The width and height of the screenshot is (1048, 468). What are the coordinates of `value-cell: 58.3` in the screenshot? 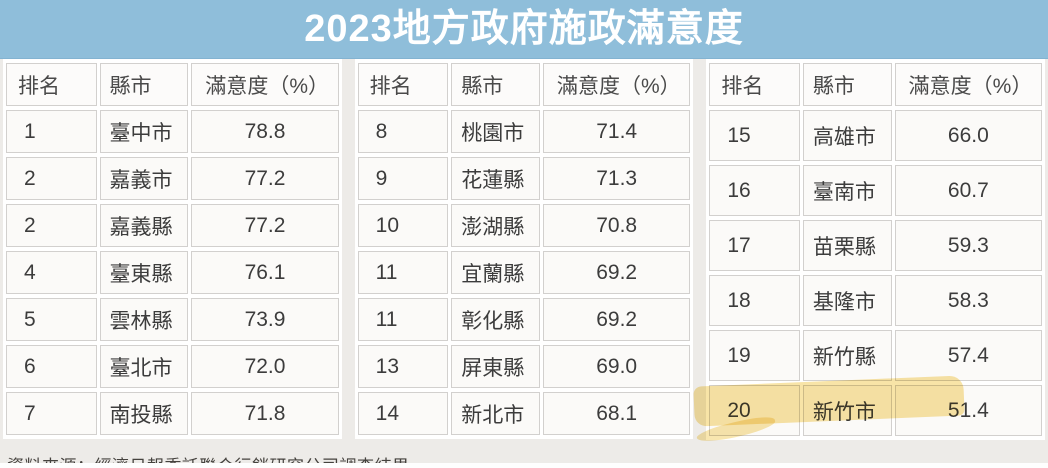 It's located at (968, 300).